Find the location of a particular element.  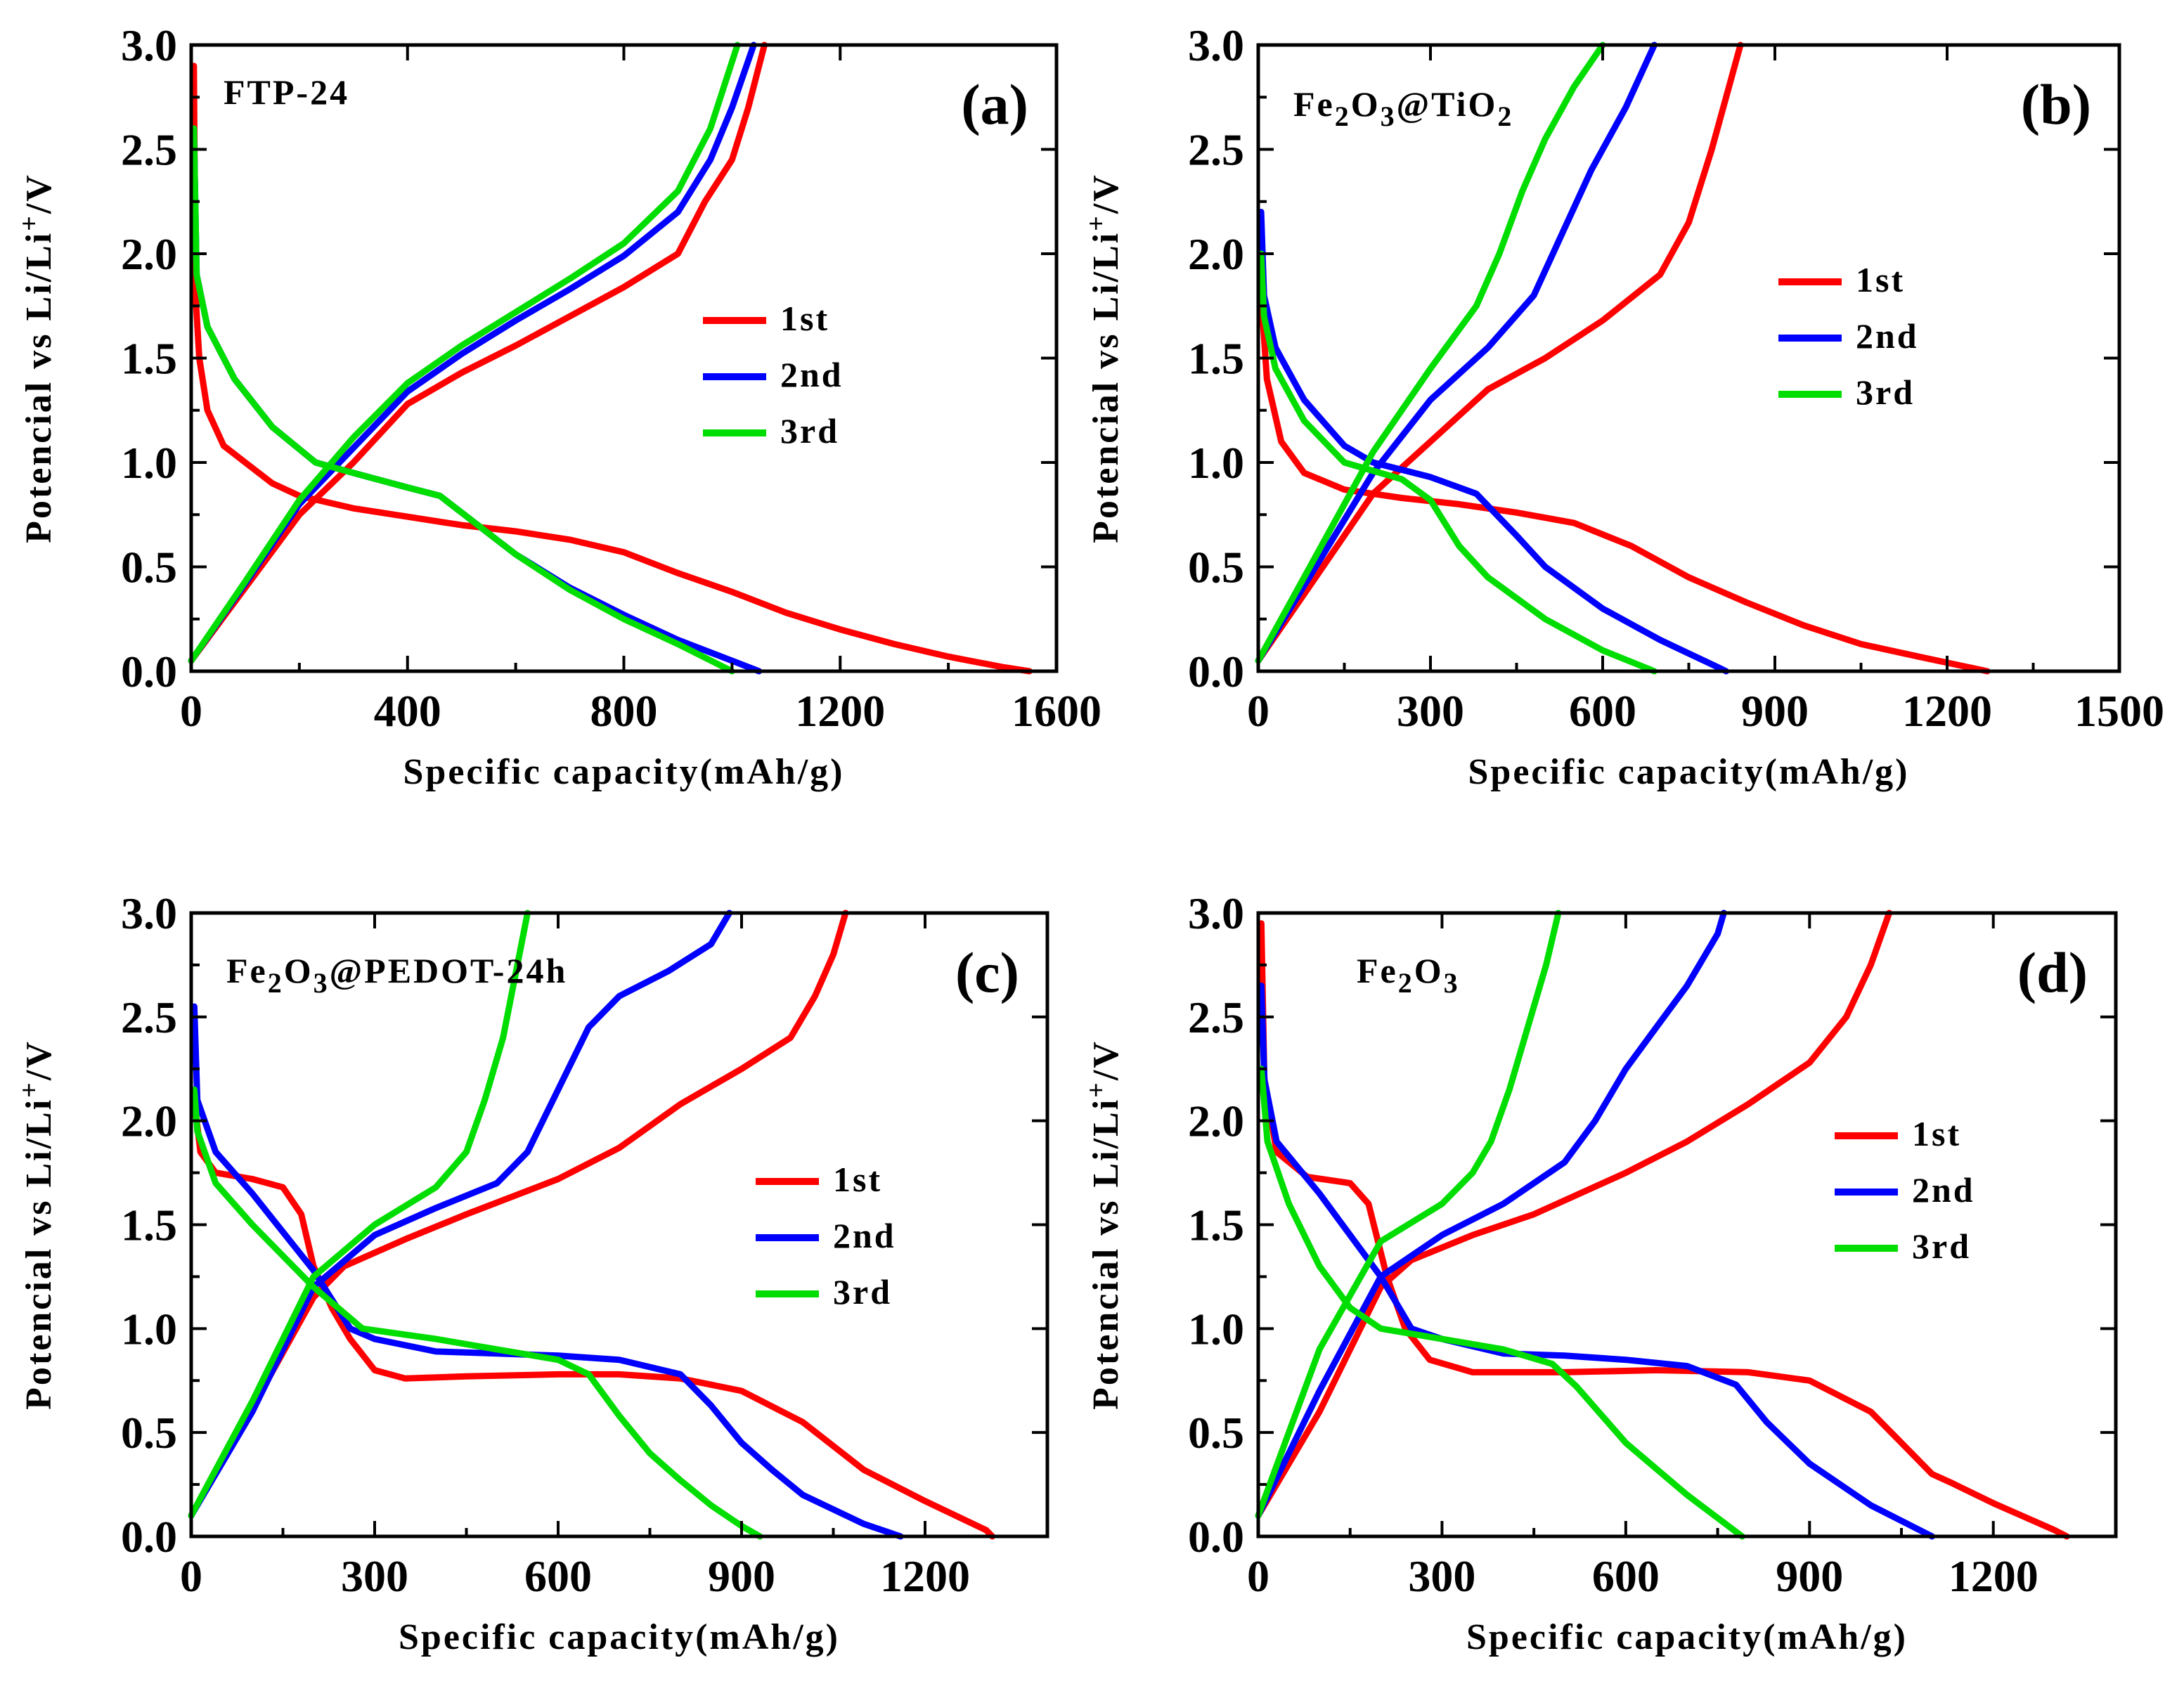

sample-label: Fe2O3@TiO2 is located at coordinates (1403, 108).